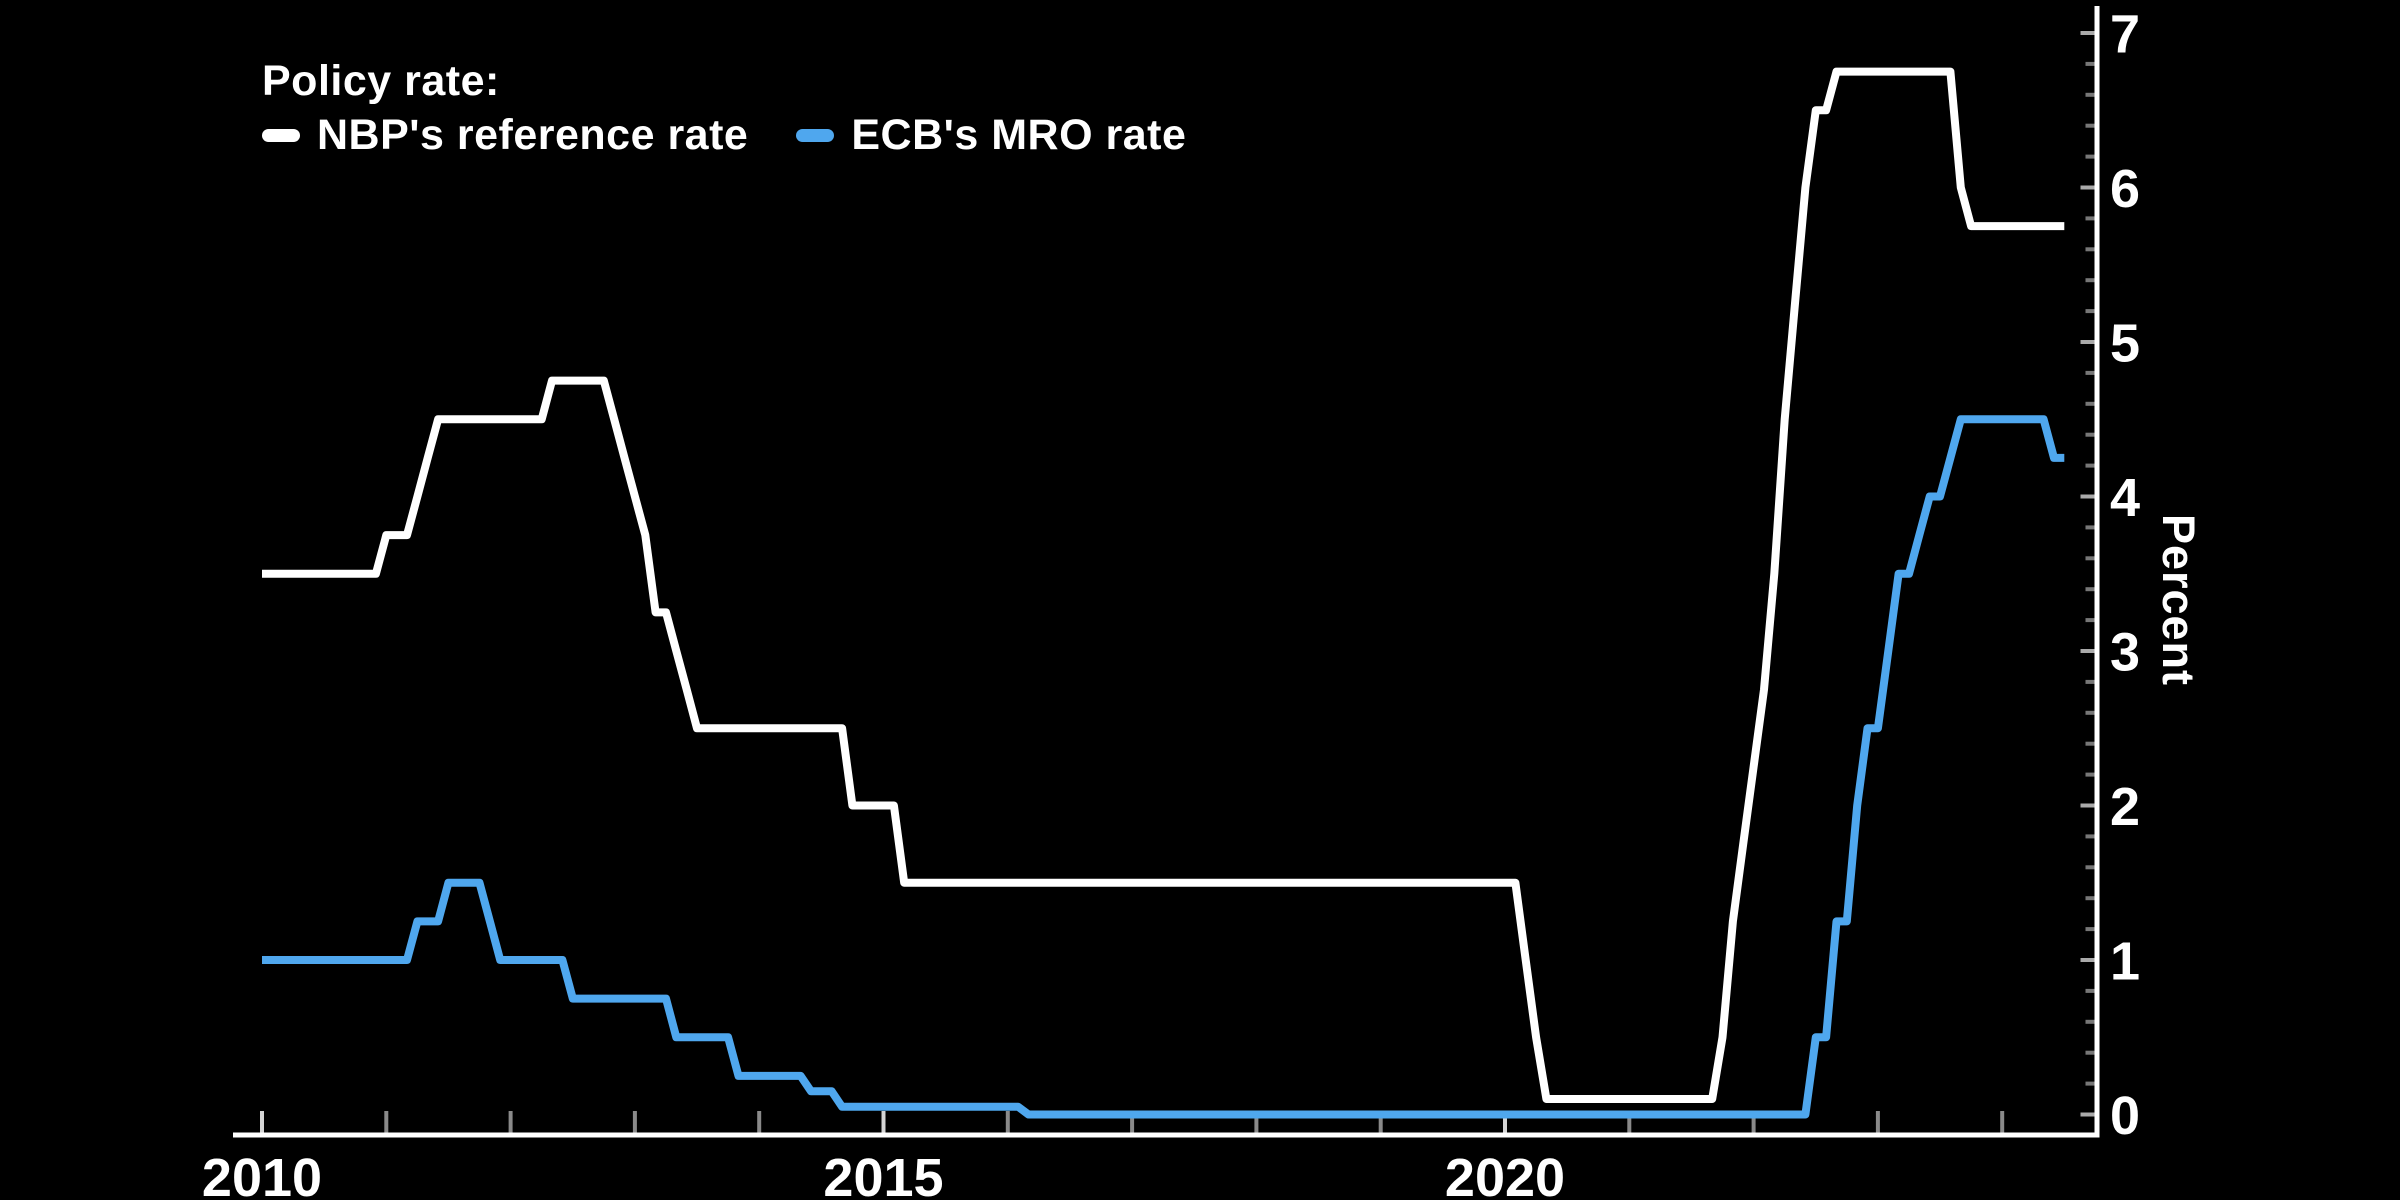  What do you see at coordinates (2125, 343) in the screenshot?
I see `y-tick-label: 5` at bounding box center [2125, 343].